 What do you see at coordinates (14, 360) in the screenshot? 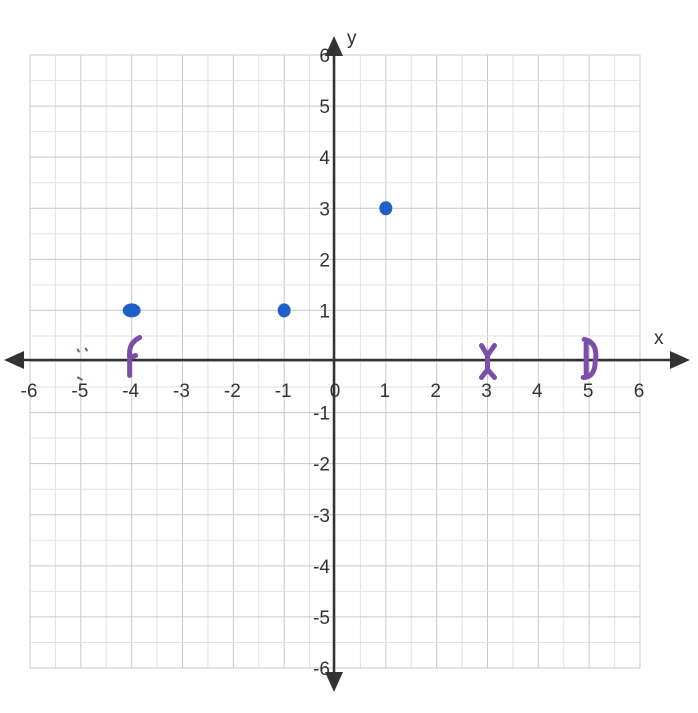
I see `x-axis-left-arrow` at bounding box center [14, 360].